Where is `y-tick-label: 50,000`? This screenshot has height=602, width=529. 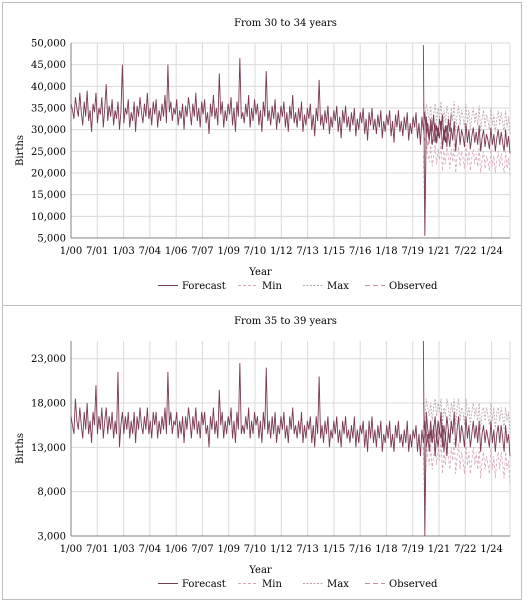 y-tick-label: 50,000 is located at coordinates (48, 44).